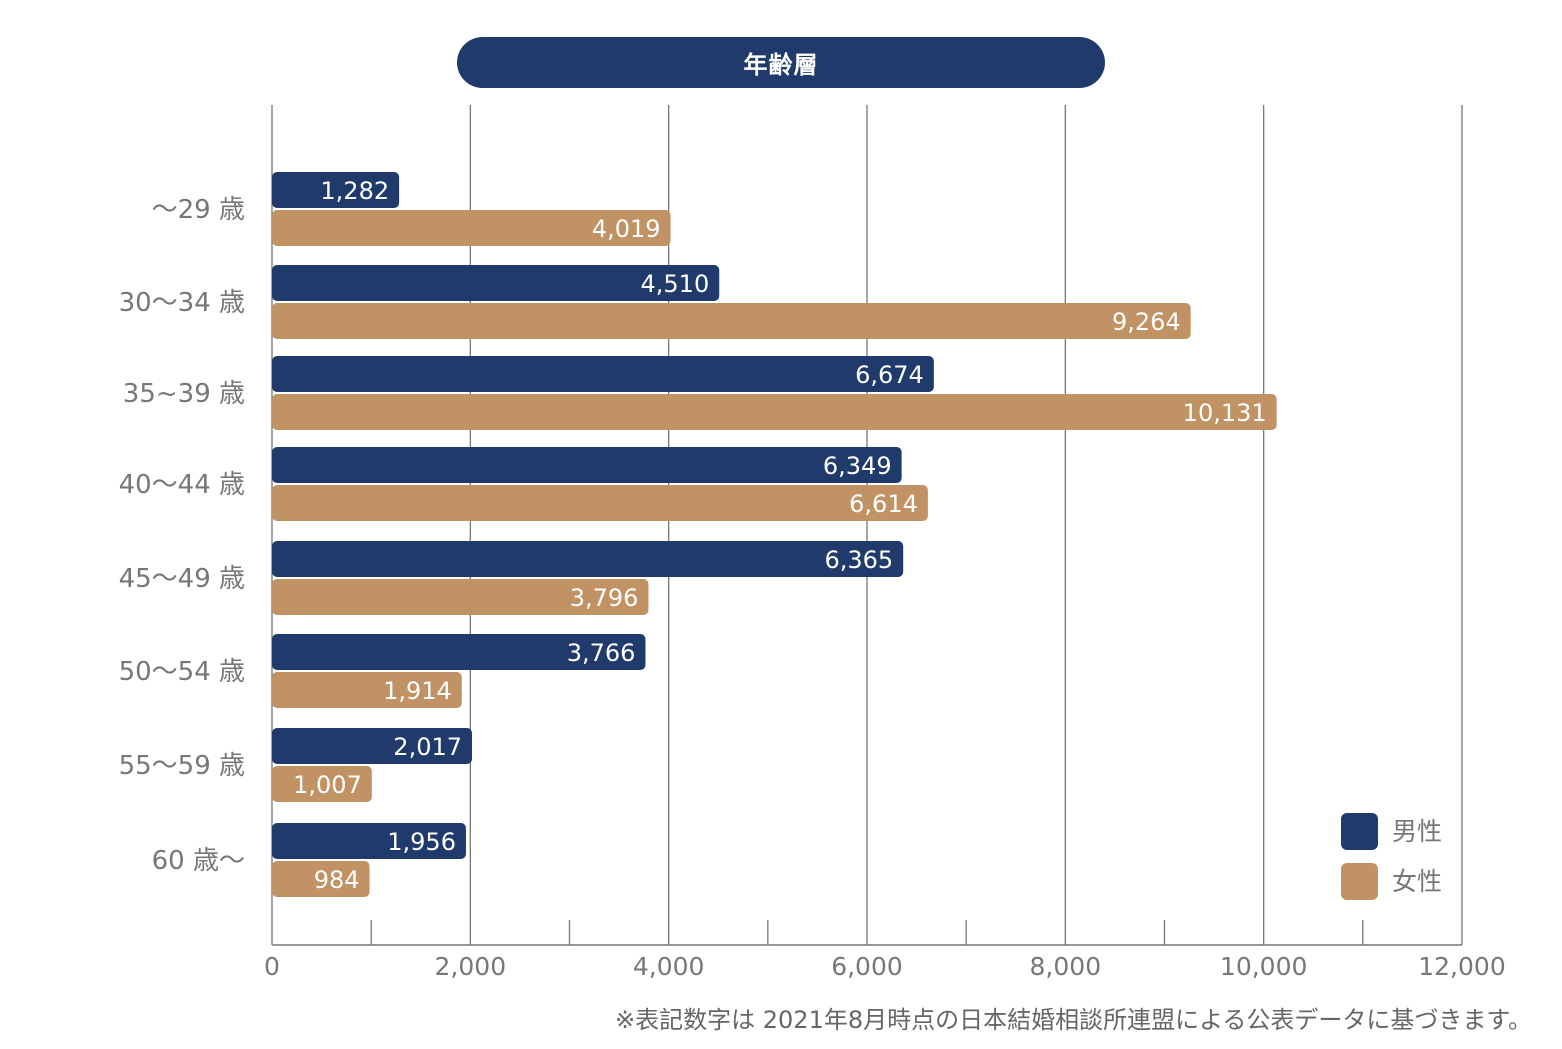  Describe the element at coordinates (1263, 966) in the screenshot. I see `x-tick-label: 10,000` at that location.